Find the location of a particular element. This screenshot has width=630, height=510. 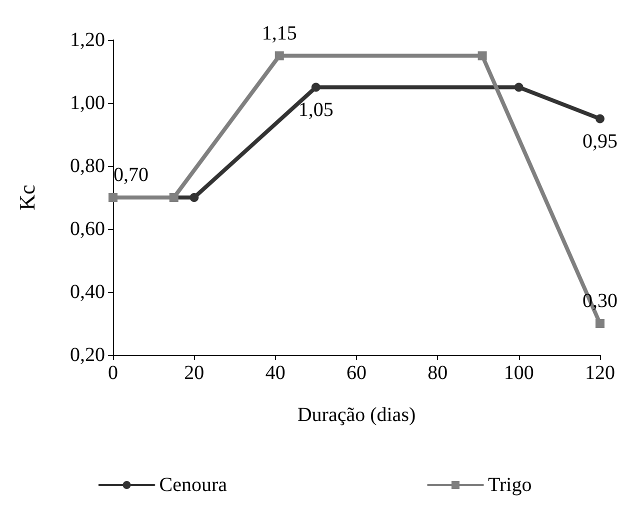

x-tick-label: 120 is located at coordinates (600, 373).